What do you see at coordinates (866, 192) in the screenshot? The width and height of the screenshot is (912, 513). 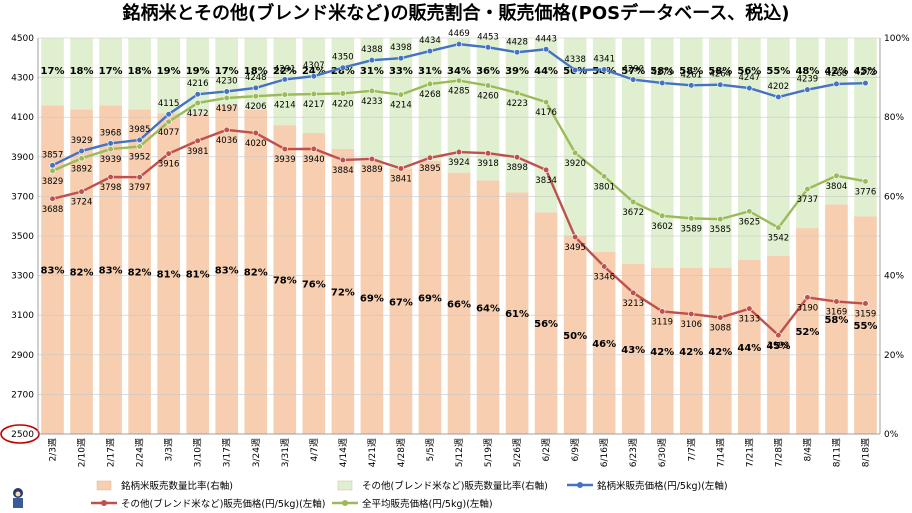 I see `value-label: 3776` at bounding box center [866, 192].